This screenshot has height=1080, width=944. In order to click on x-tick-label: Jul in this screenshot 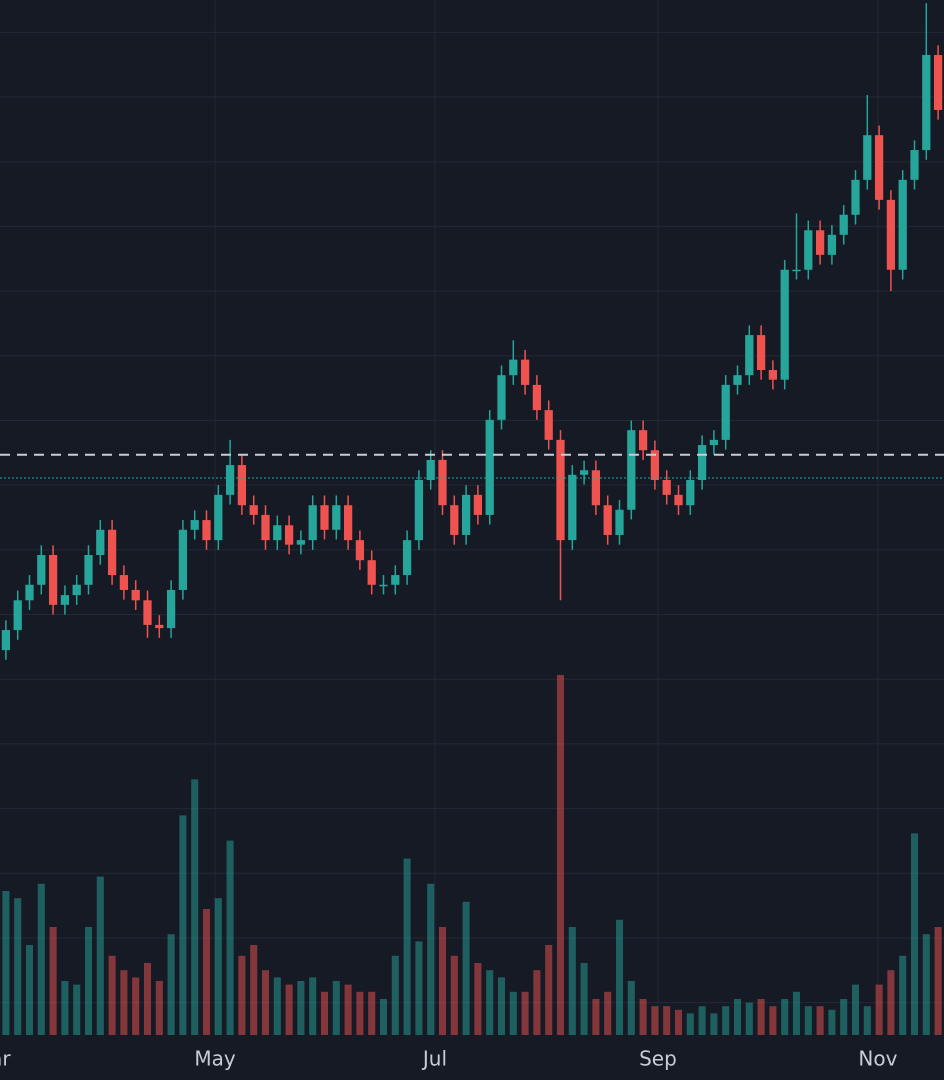, I will do `click(434, 1059)`.